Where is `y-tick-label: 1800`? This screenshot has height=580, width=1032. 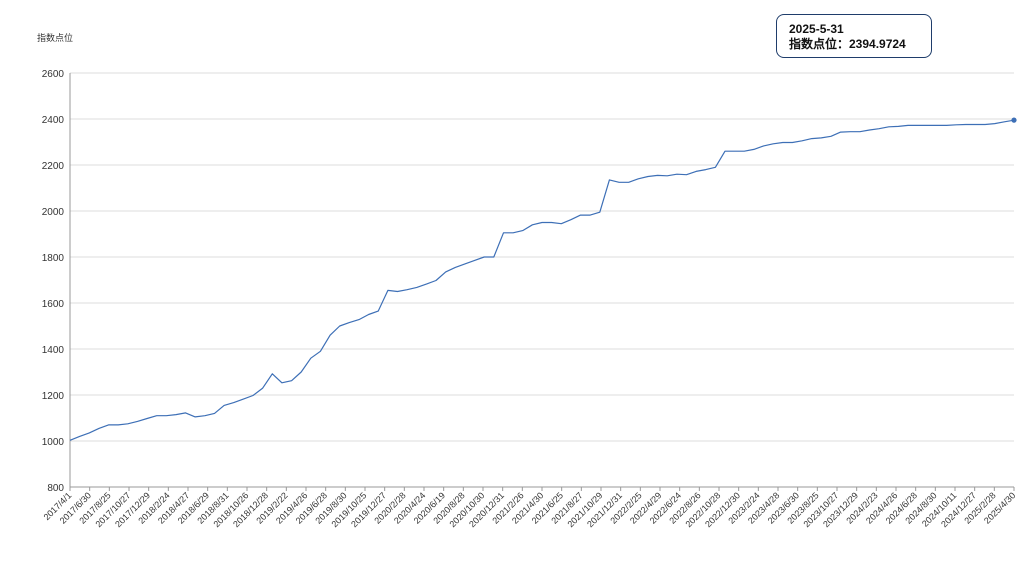
y-tick-label: 1800 is located at coordinates (53, 258).